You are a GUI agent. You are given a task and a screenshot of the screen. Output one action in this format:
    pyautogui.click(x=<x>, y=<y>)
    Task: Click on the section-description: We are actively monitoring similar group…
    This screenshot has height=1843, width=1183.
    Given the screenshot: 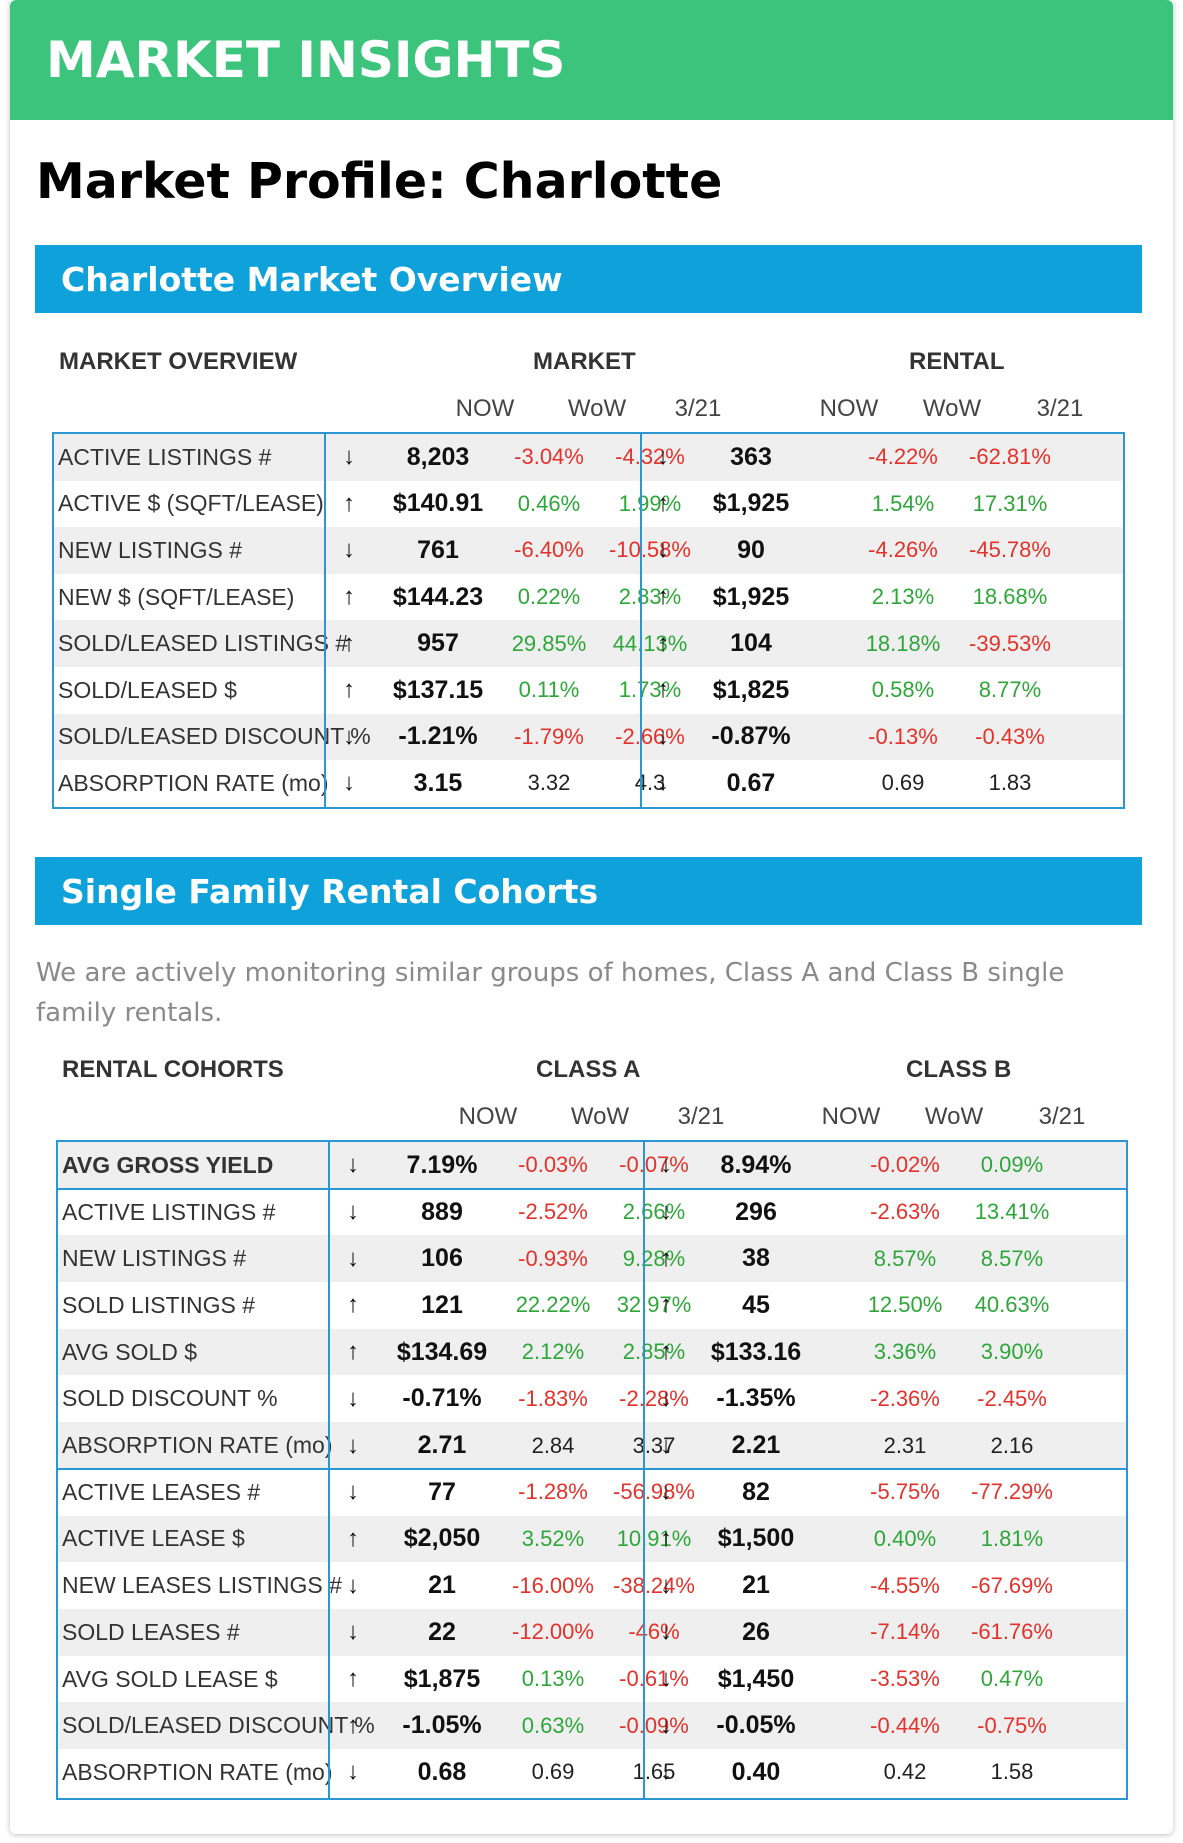 What is the action you would take?
    pyautogui.click(x=550, y=993)
    